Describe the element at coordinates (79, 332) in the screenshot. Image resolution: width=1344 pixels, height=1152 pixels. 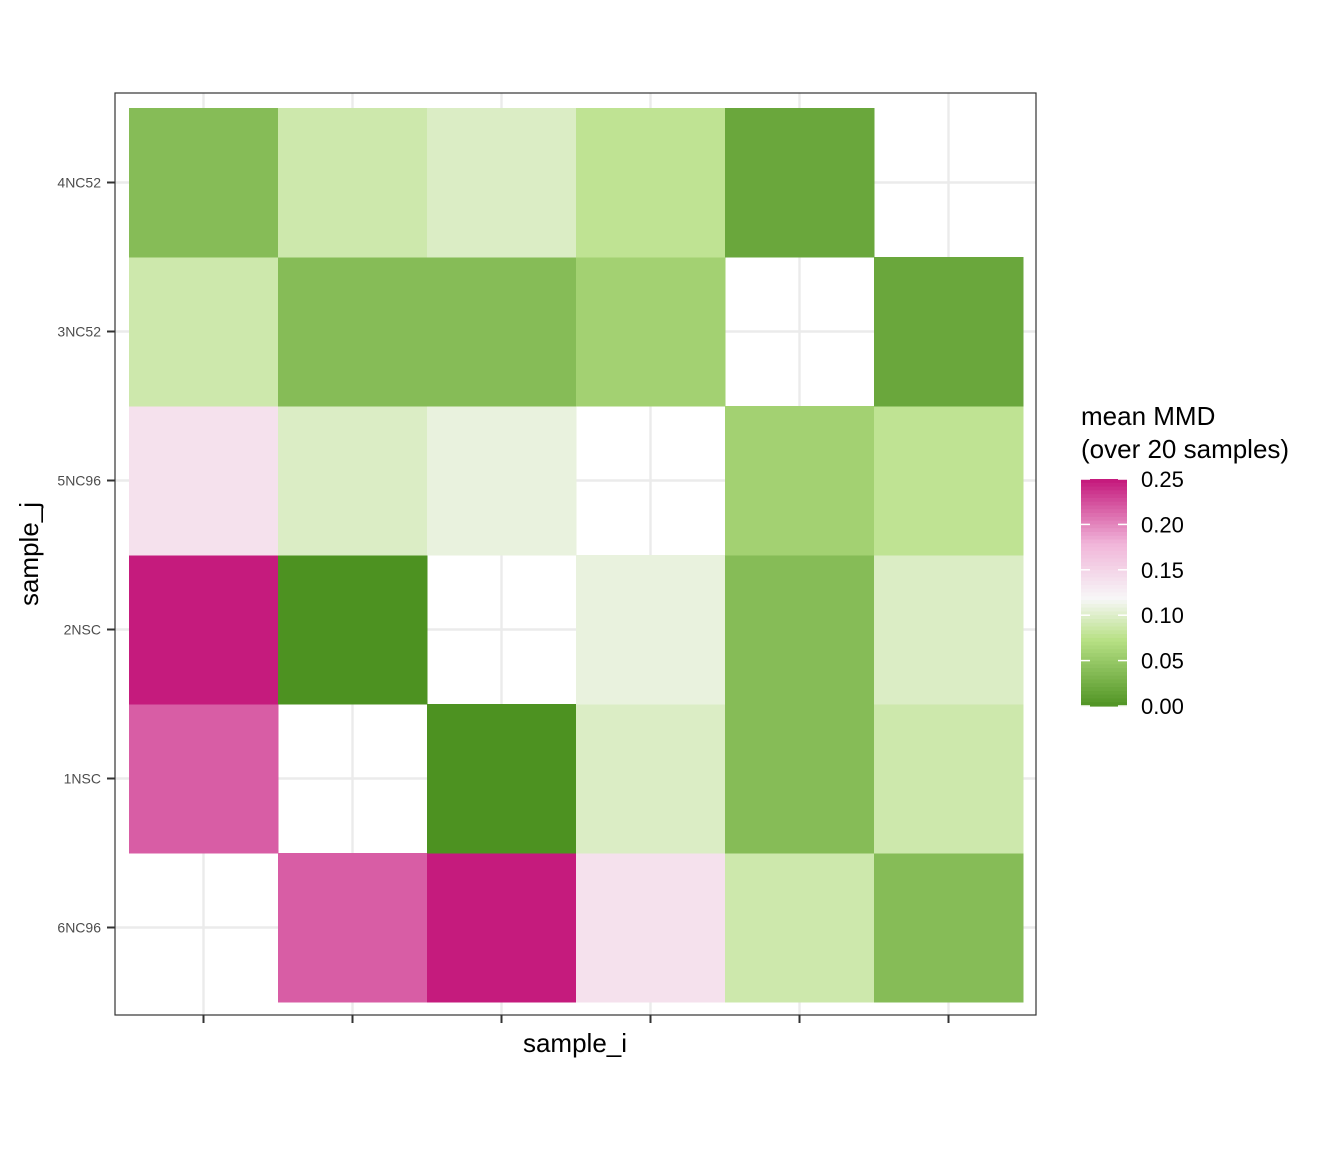
I see `y-tick-label: 3NC52` at that location.